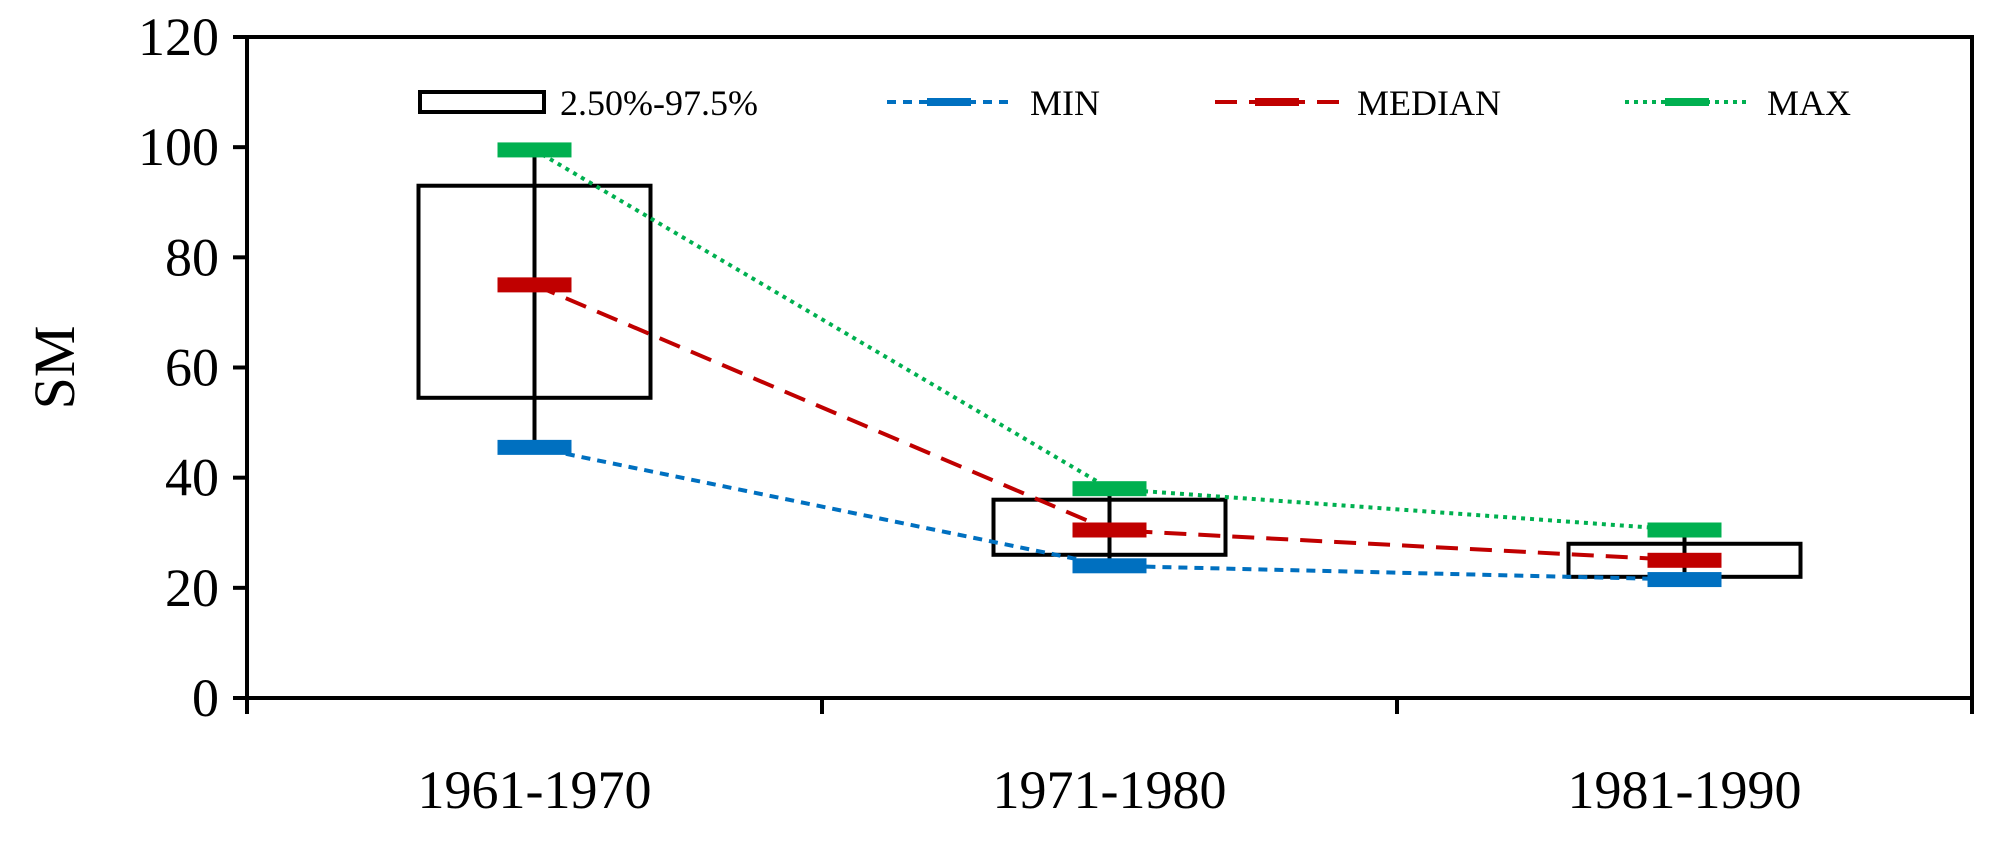  I want to click on legend-label: 2.50%-97.5%, so click(659, 103).